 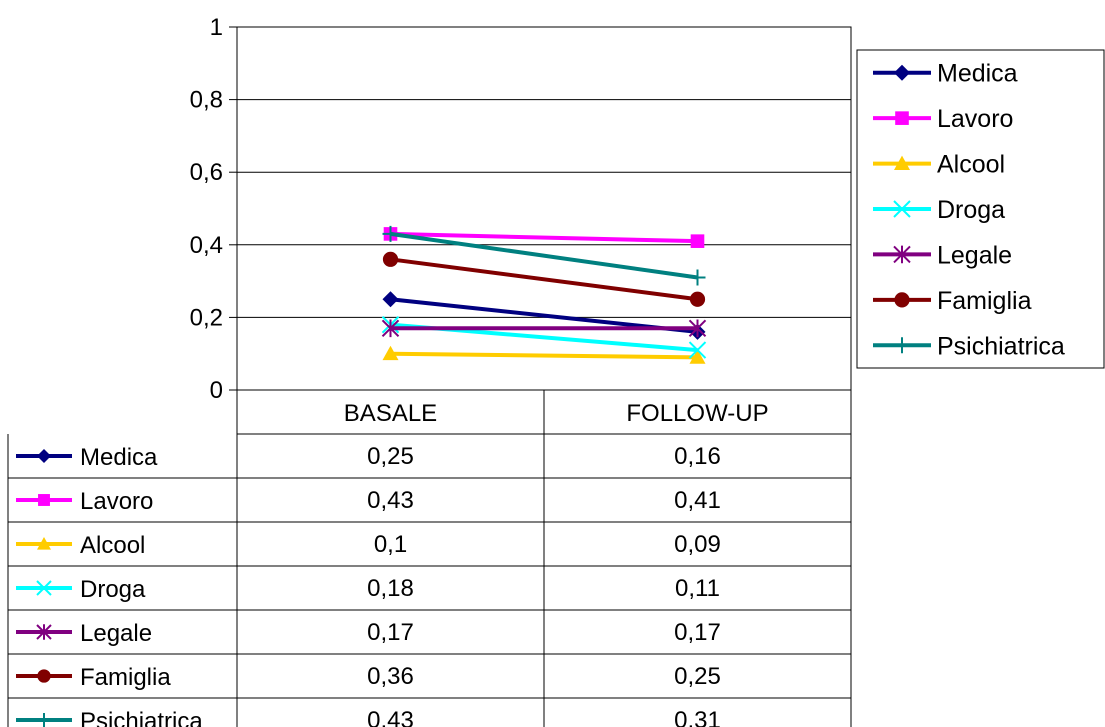 I want to click on category-label: BASALE, so click(x=390, y=413).